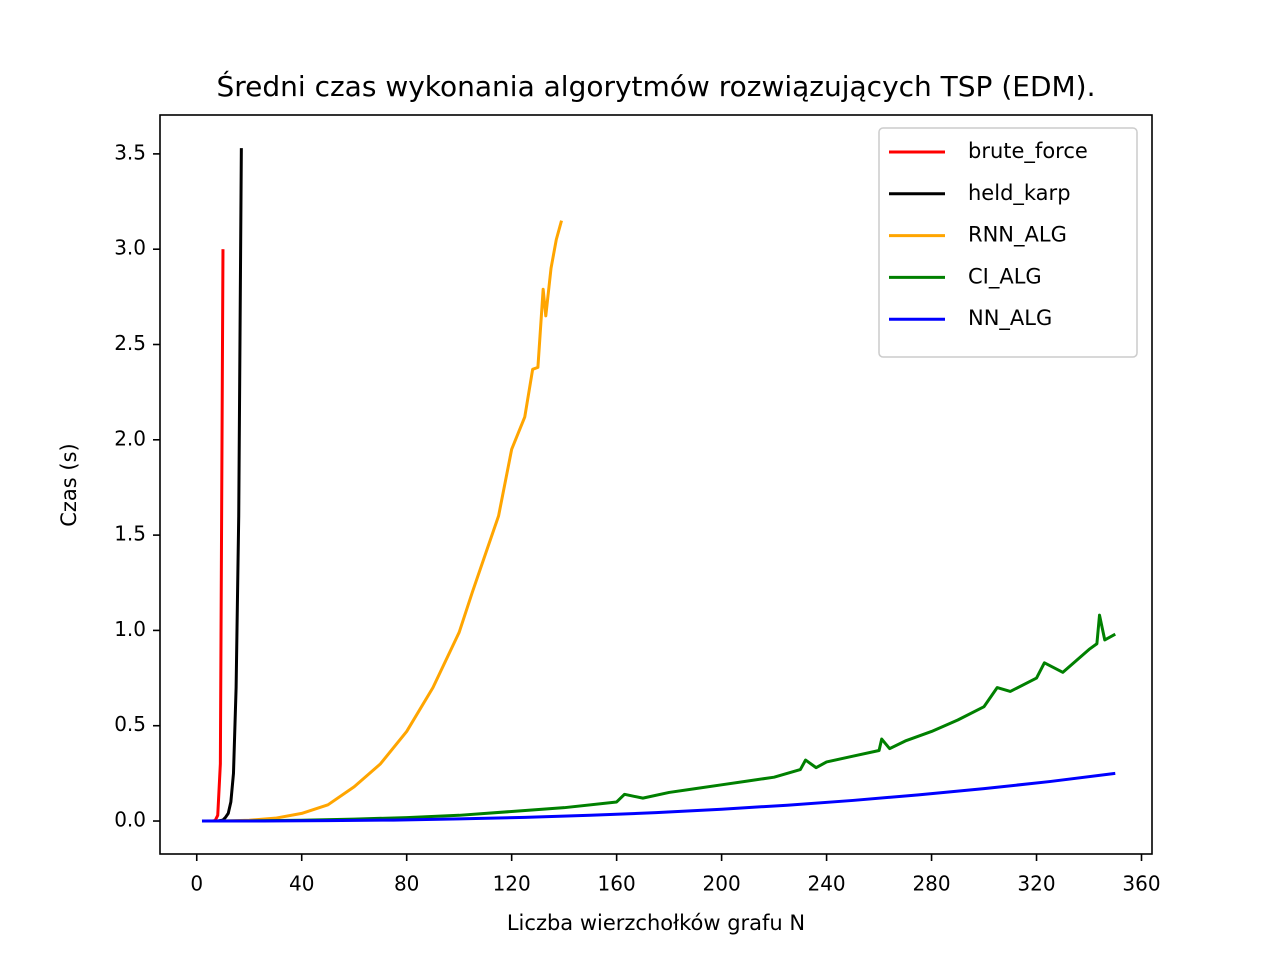 The height and width of the screenshot is (960, 1280). Describe the element at coordinates (658, 797) in the screenshot. I see `series-line` at that location.